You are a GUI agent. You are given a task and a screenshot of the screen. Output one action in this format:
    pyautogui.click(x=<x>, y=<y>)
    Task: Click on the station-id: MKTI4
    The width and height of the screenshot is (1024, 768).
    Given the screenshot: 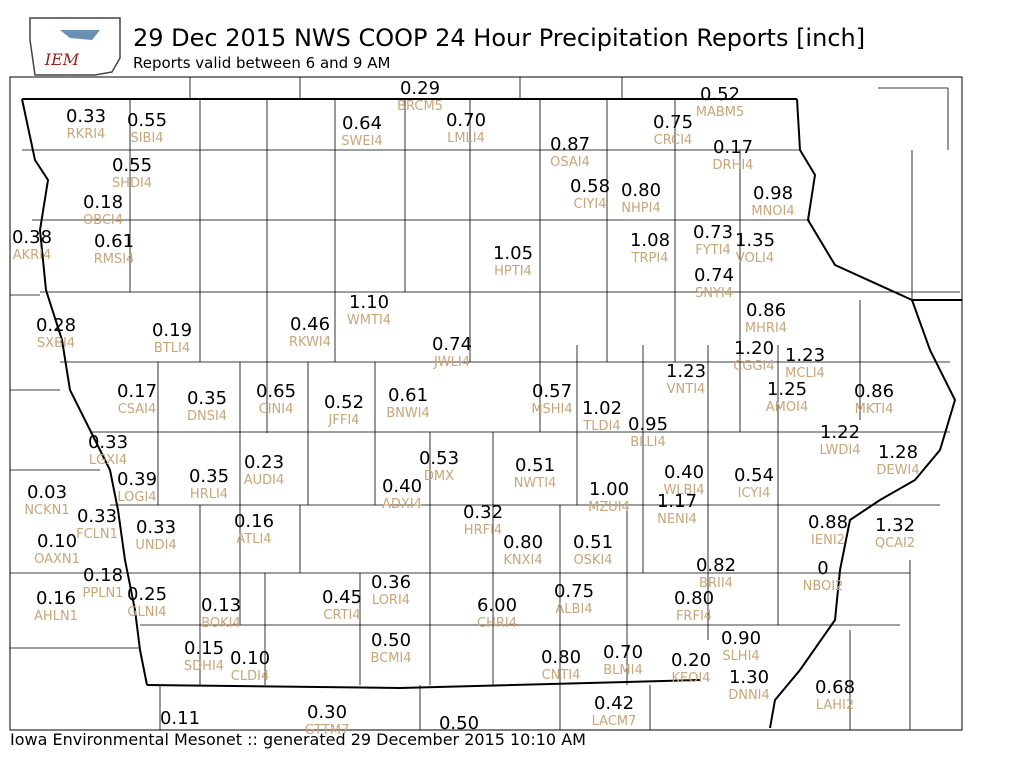 What is the action you would take?
    pyautogui.click(x=874, y=409)
    